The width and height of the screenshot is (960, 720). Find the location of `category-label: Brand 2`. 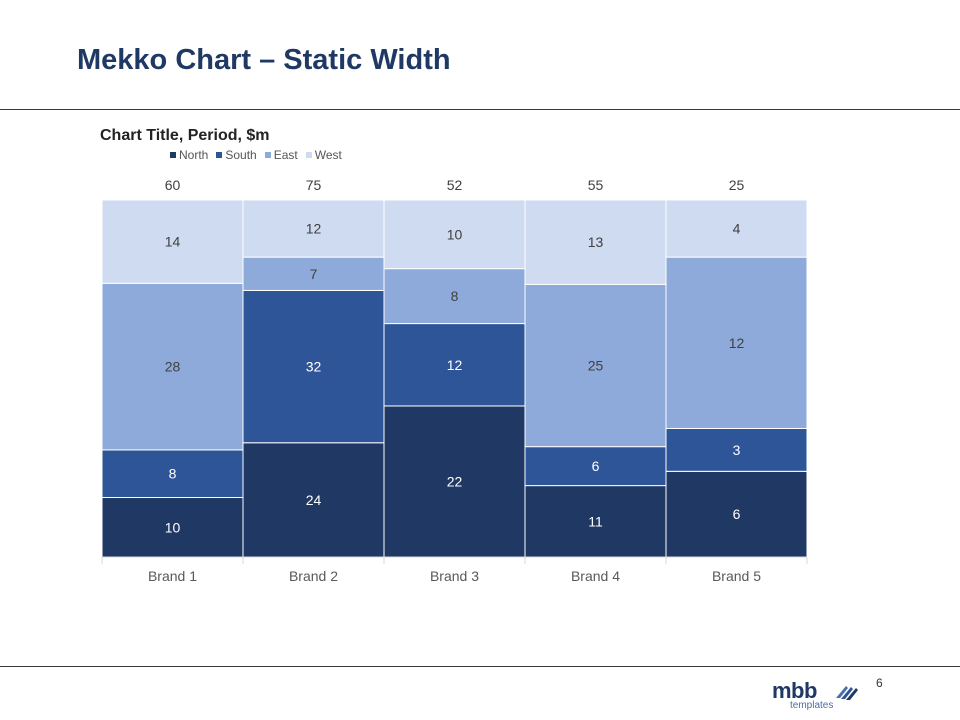

category-label: Brand 2 is located at coordinates (313, 576).